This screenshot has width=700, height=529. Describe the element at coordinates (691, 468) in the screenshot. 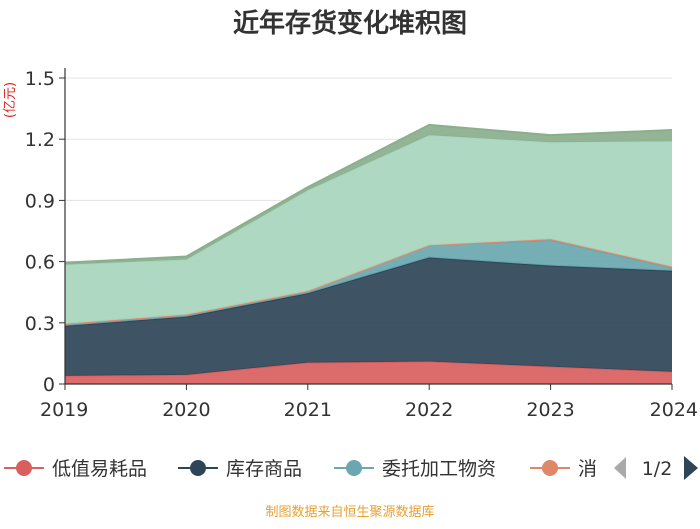

I see `legend-next-icon` at that location.